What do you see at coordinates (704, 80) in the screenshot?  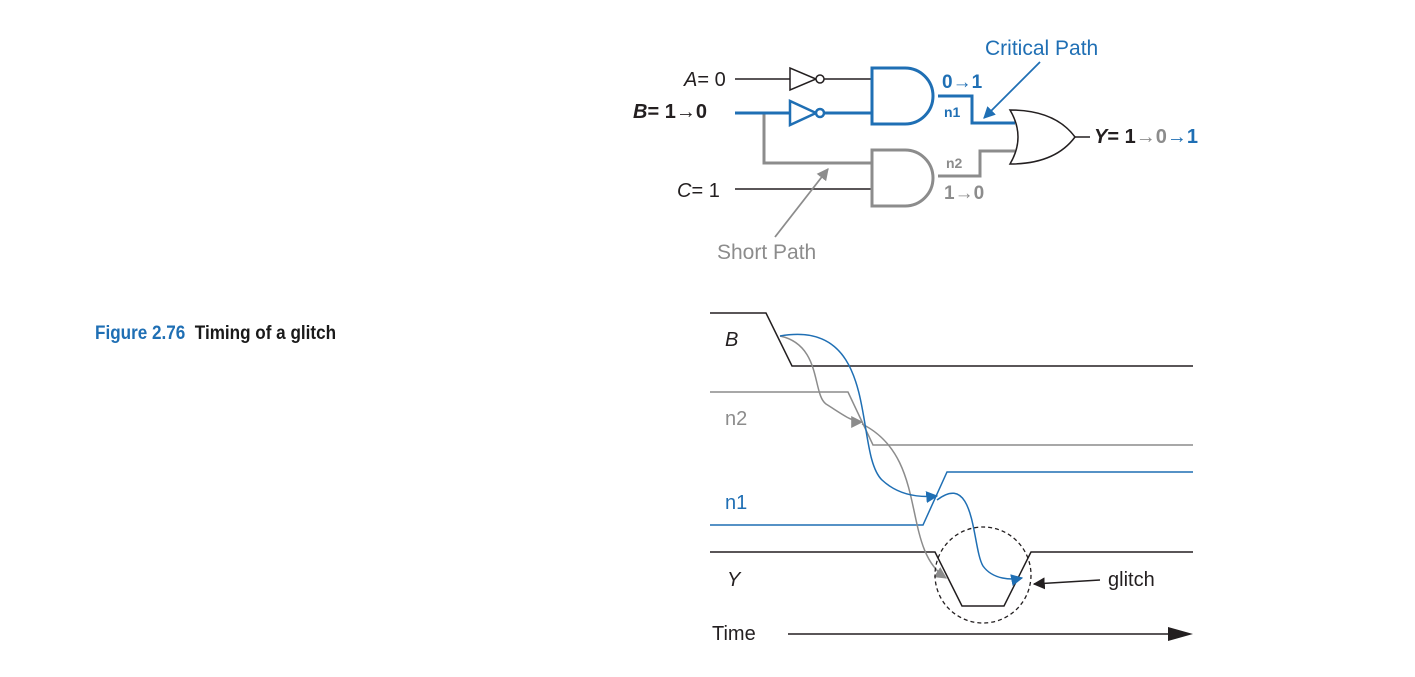 I see `input-a-label: A= 0` at bounding box center [704, 80].